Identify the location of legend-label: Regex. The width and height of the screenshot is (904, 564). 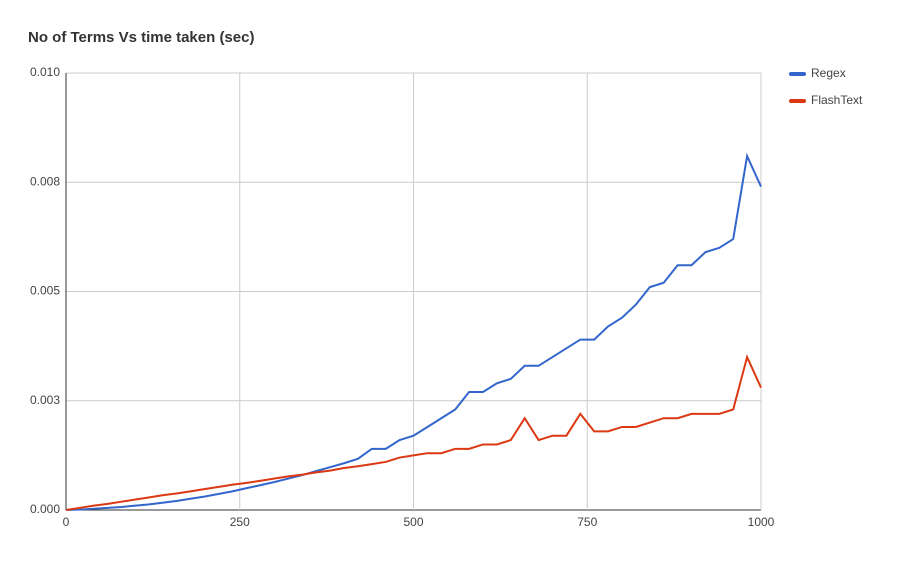
(828, 73).